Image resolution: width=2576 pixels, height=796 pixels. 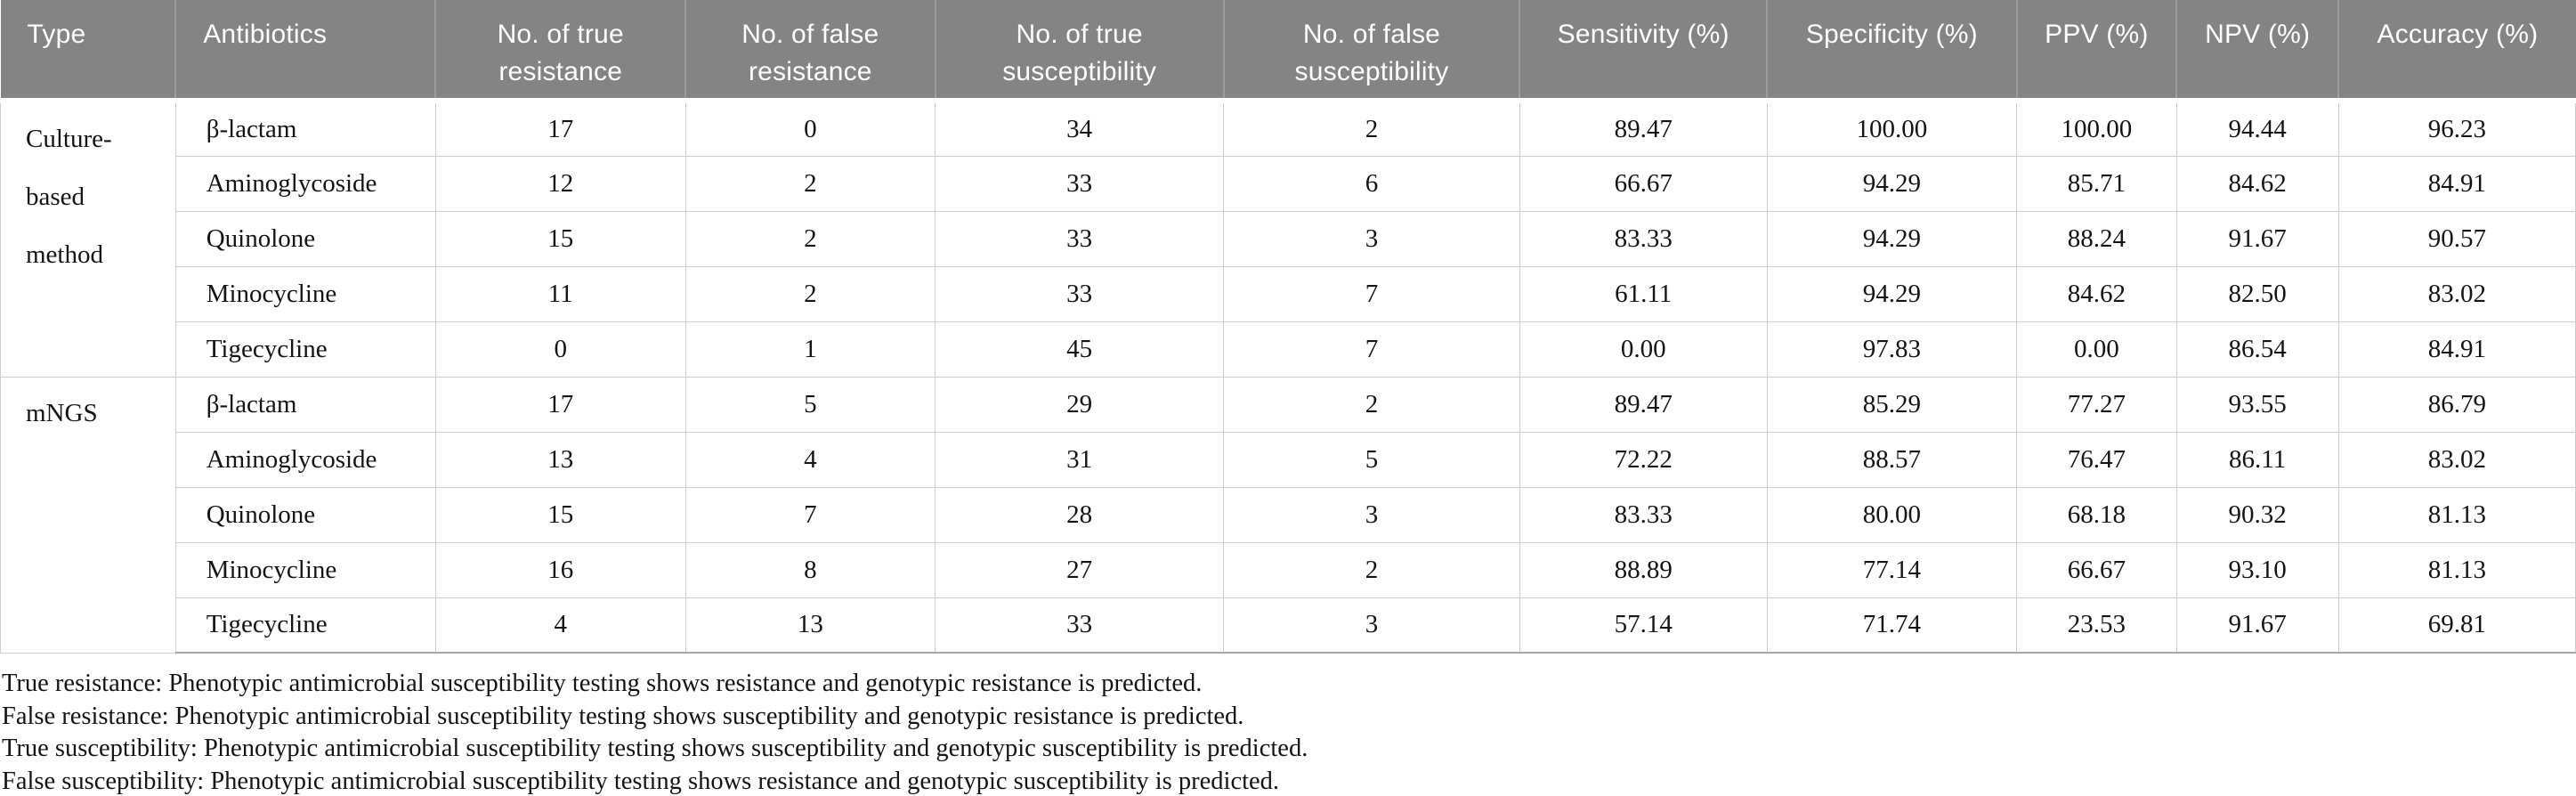 What do you see at coordinates (2257, 51) in the screenshot?
I see `column-header-npv: NPV (%)` at bounding box center [2257, 51].